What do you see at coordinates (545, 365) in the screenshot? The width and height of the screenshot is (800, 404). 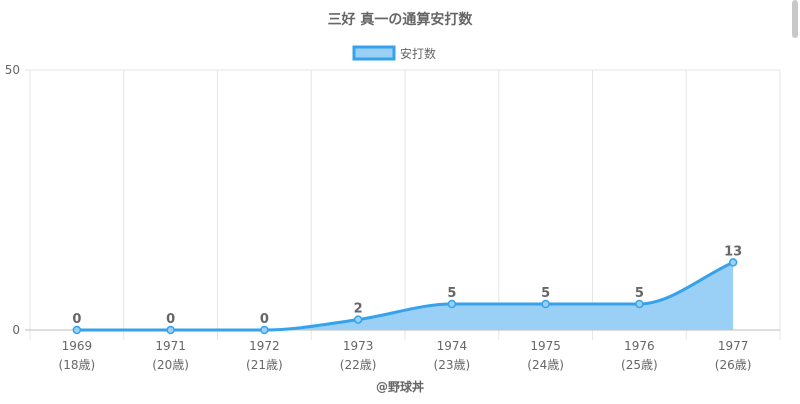 I see `x-tick-sublabel: (24歳)` at bounding box center [545, 365].